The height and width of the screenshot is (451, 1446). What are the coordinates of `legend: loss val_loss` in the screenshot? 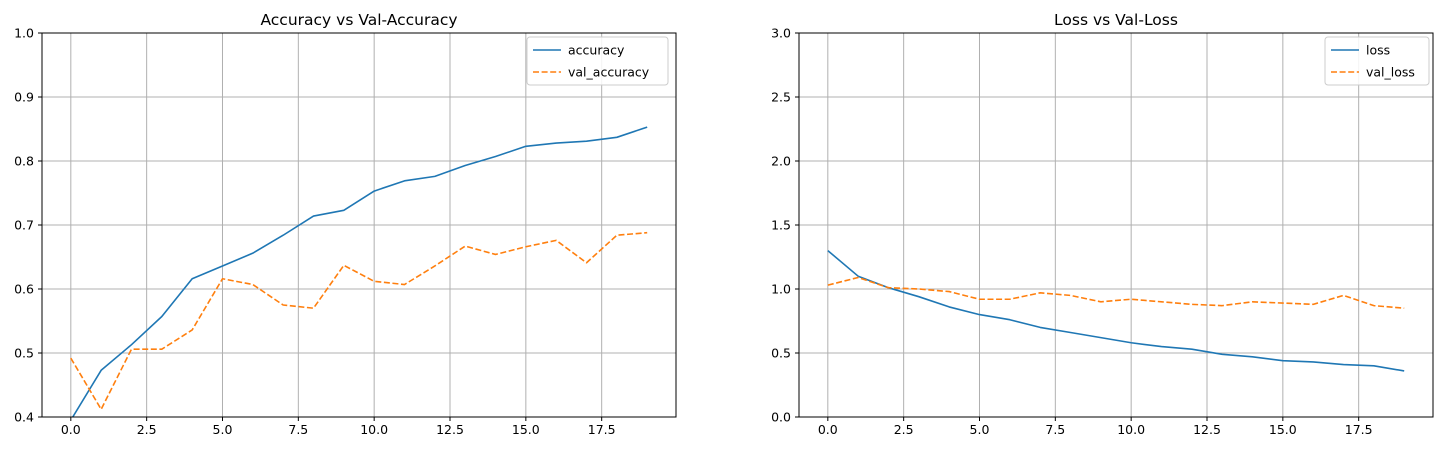 It's located at (1377, 61).